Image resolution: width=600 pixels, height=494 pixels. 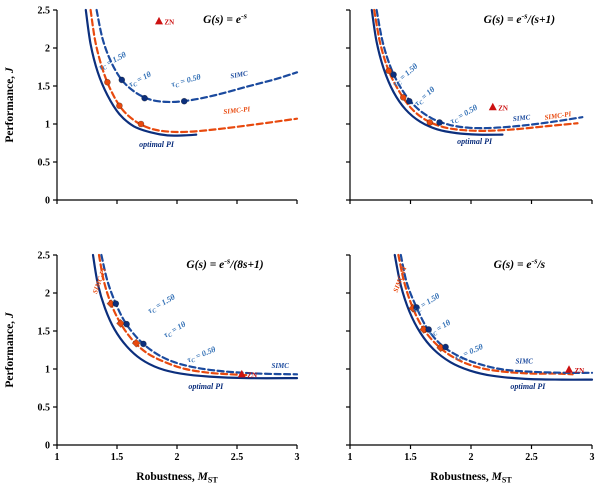 What do you see at coordinates (520, 264) in the screenshot?
I see `subplot-title: G(s) = e-s/s` at bounding box center [520, 264].